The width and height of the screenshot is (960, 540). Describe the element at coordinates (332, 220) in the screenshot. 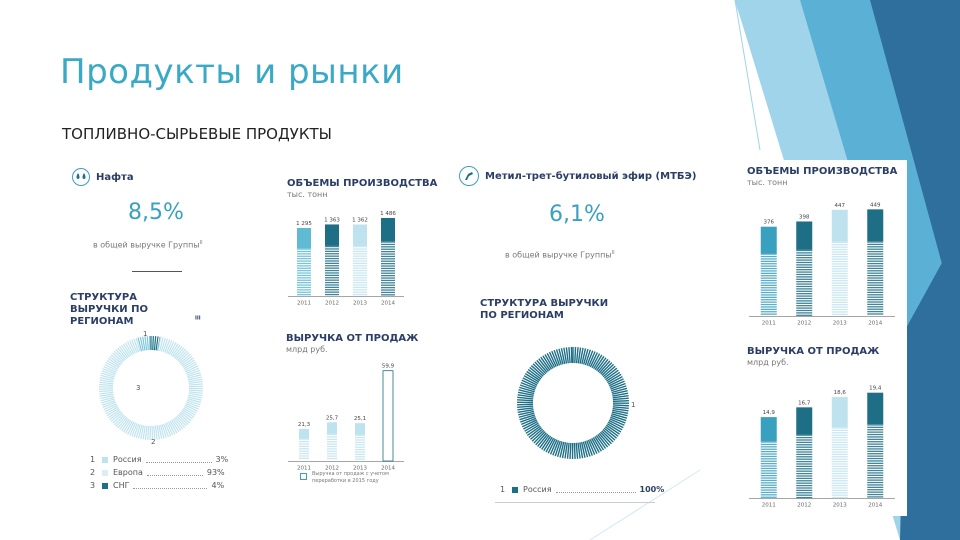

I see `data-label: 1 363` at that location.